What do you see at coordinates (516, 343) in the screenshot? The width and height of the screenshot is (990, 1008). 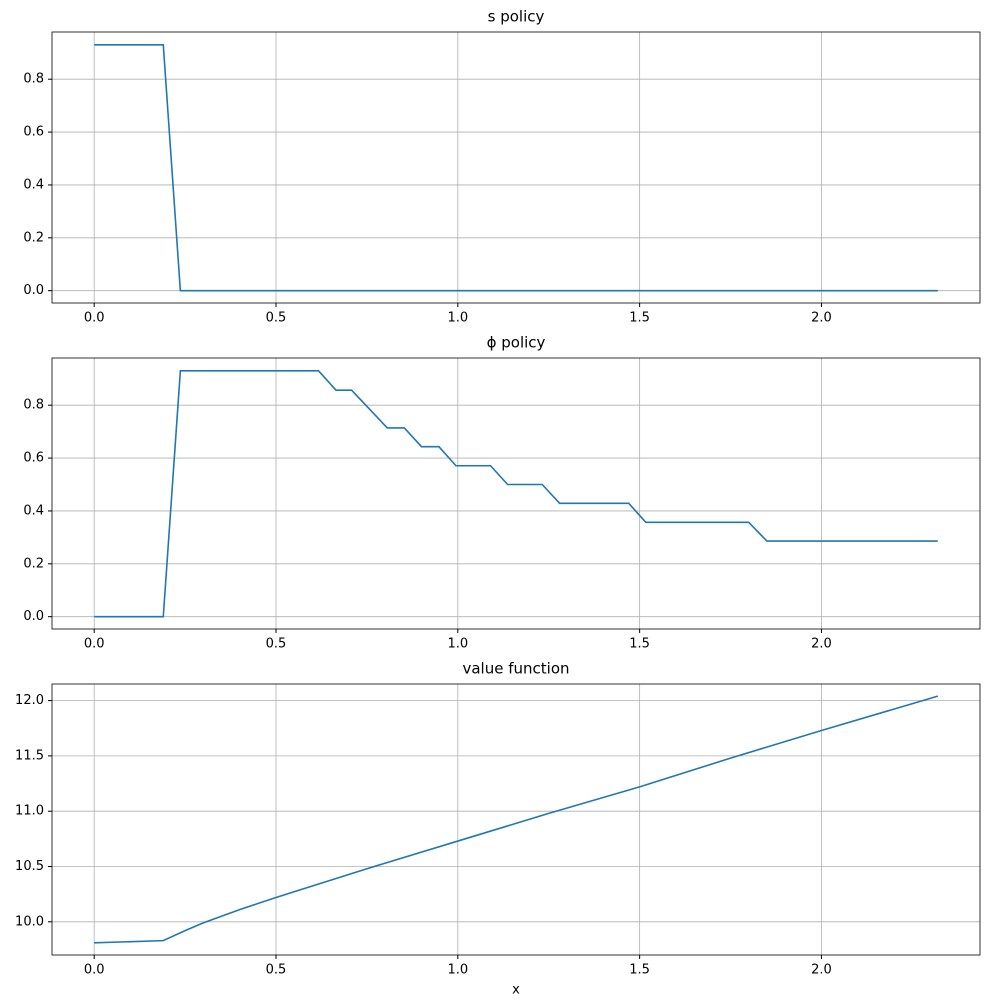 I see `chart-title: ϕ policy` at bounding box center [516, 343].